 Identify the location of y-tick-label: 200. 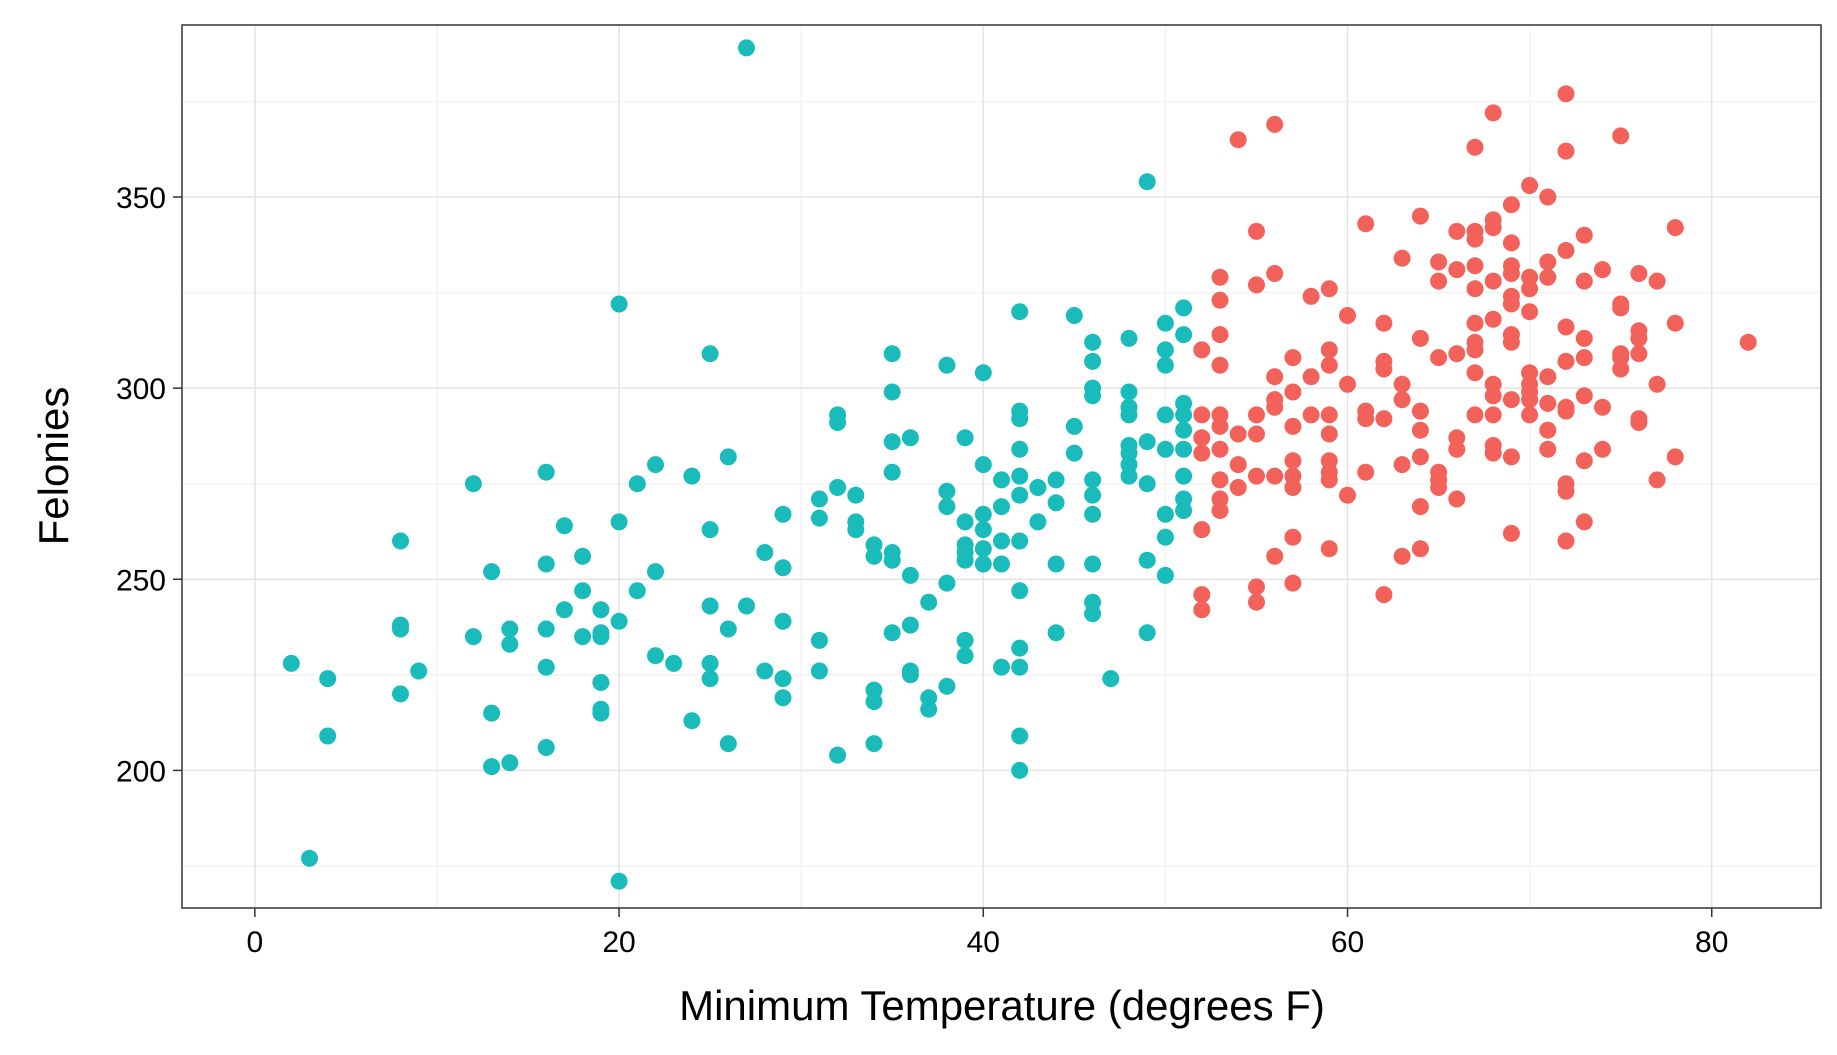
(141, 771).